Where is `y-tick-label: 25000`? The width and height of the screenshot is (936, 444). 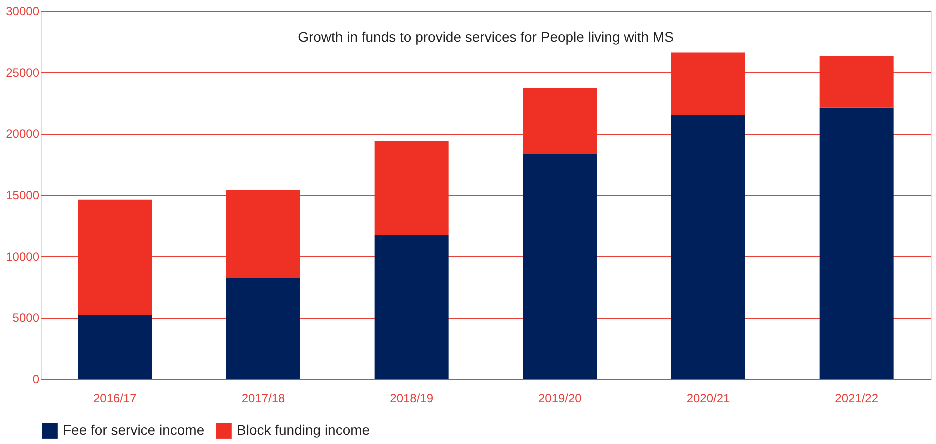 y-tick-label: 25000 is located at coordinates (23, 73).